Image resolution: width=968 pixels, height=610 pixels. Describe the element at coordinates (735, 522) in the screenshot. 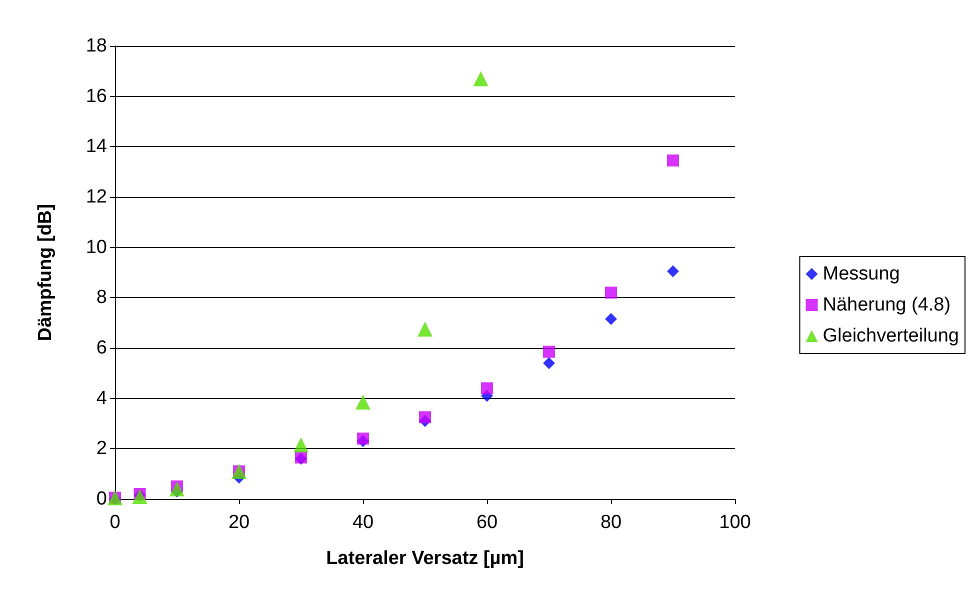

I see `x-tick-label: 100` at that location.